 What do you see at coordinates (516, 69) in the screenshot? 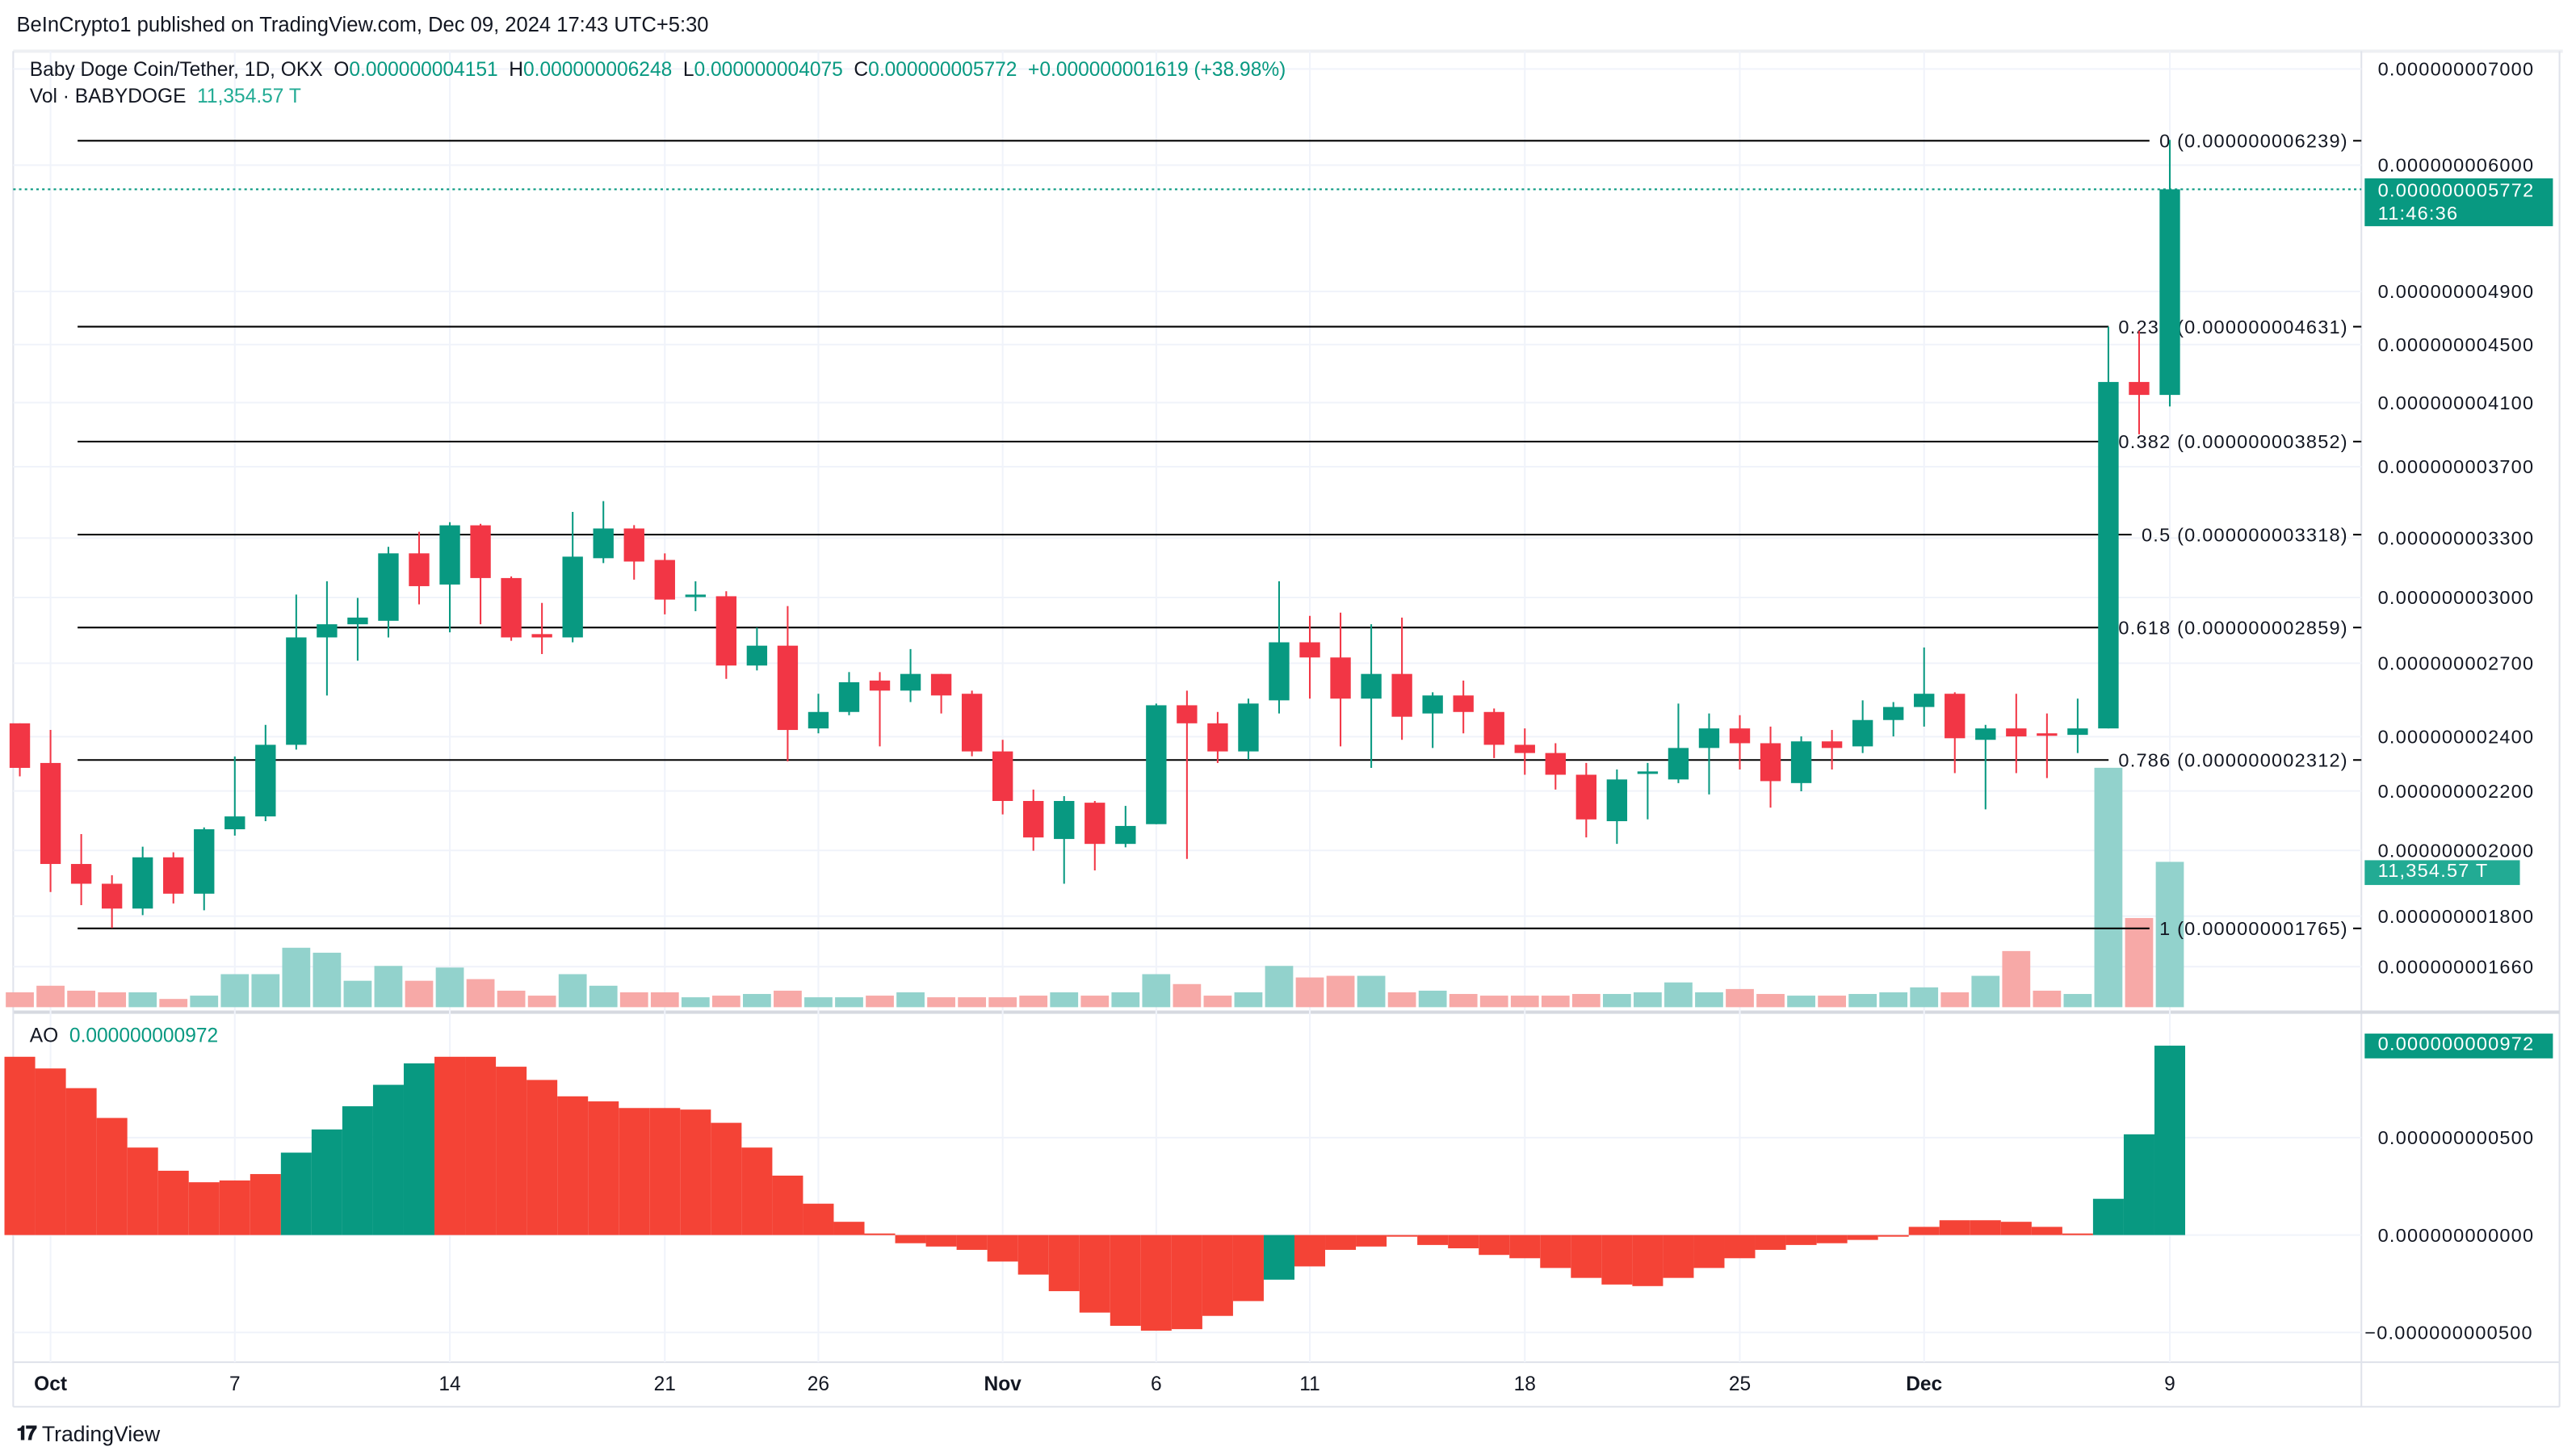
I see `high-label: H` at bounding box center [516, 69].